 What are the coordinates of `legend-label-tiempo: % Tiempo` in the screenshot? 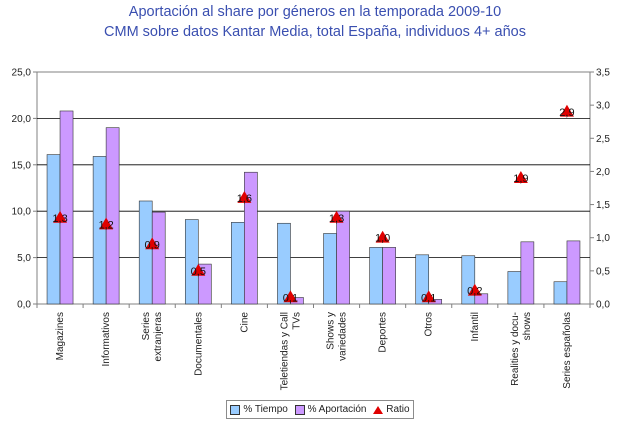 It's located at (265, 409).